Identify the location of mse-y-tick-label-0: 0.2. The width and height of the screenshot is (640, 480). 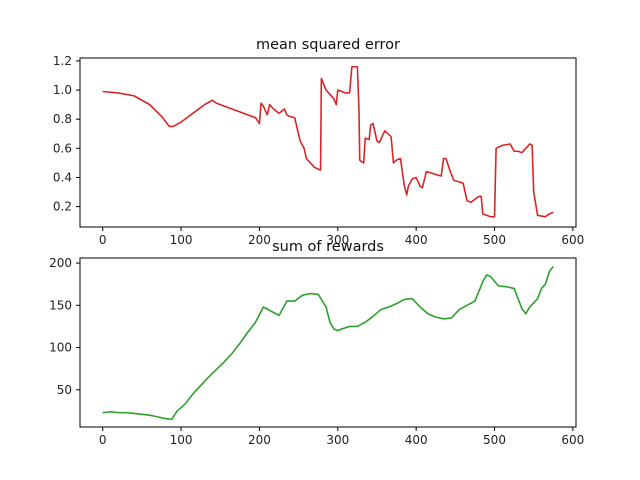
(62, 207).